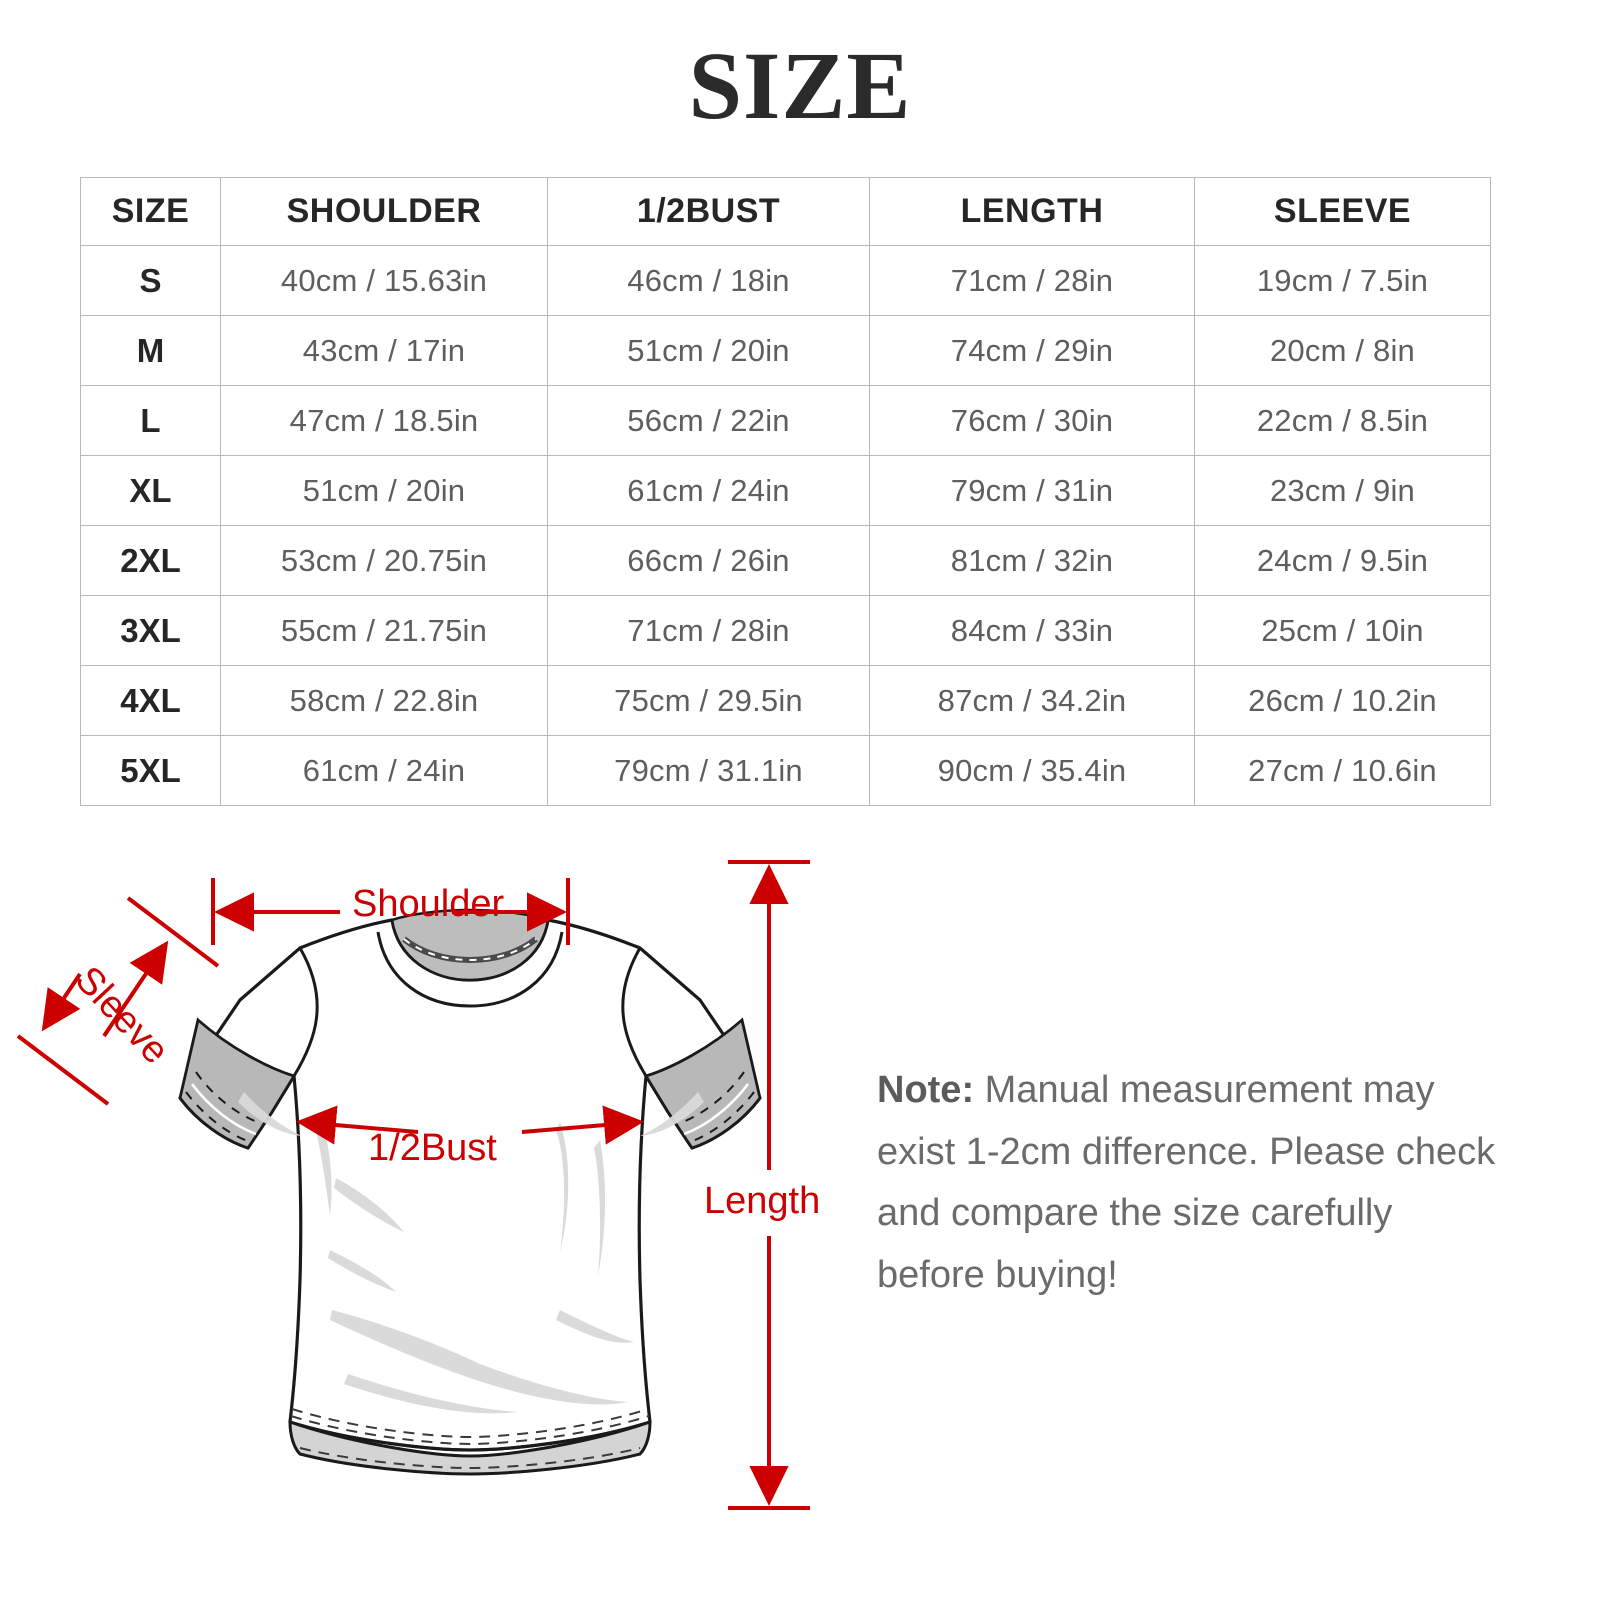  Describe the element at coordinates (708, 490) in the screenshot. I see `cell-bust: 61cm / 24in` at that location.